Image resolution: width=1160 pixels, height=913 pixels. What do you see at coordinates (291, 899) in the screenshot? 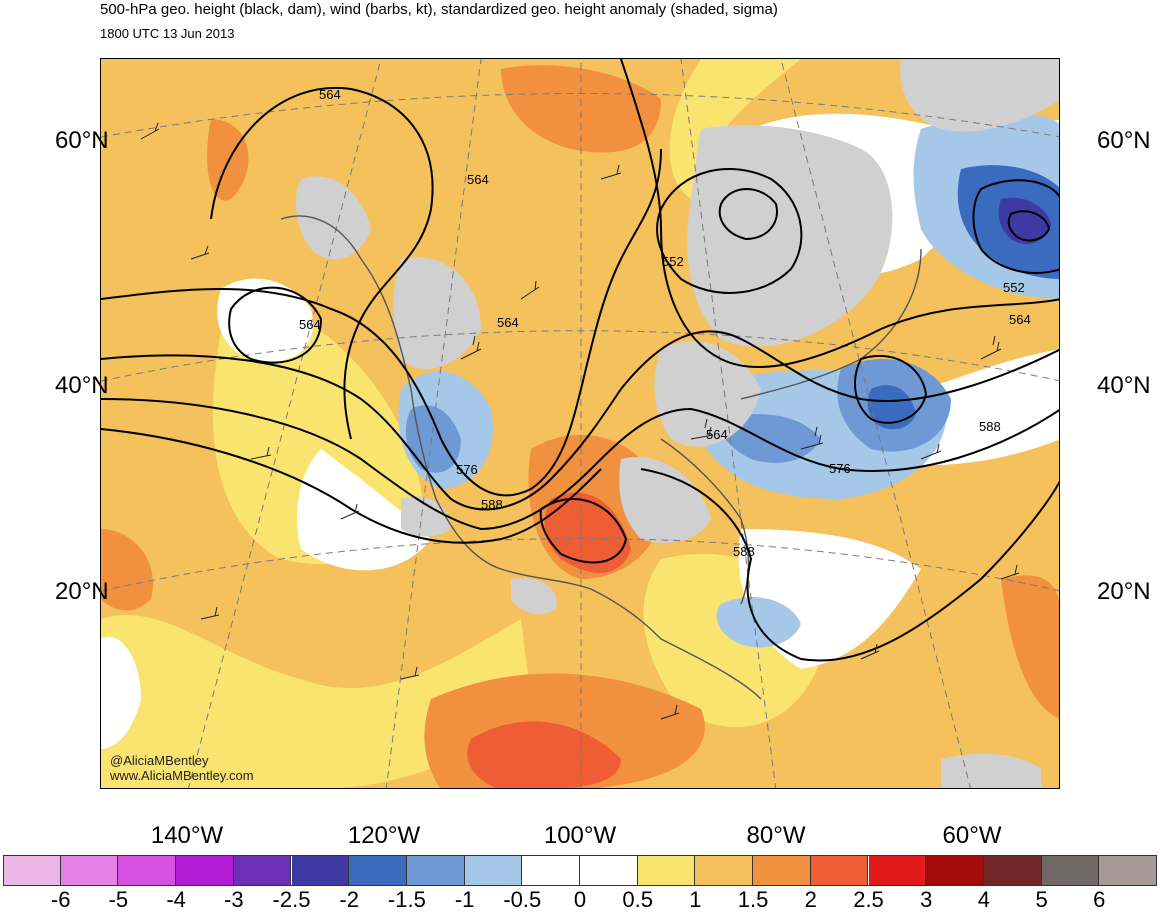
I see `colorbar-tick-label: -2.5` at bounding box center [291, 899].